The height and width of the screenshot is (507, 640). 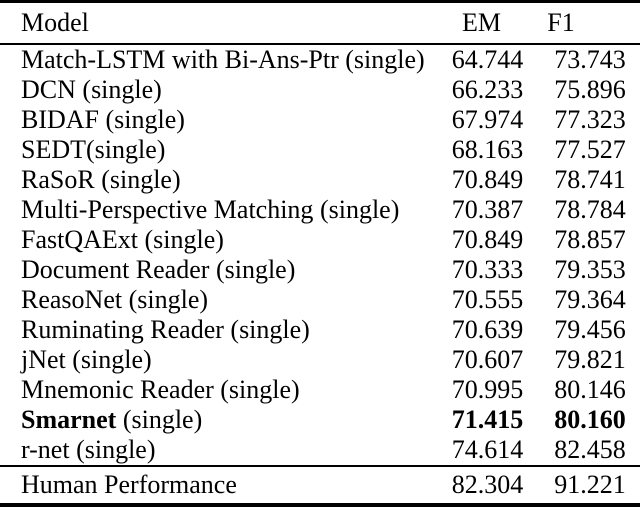 What do you see at coordinates (590, 484) in the screenshot?
I see `footer-f1-value: 91.221` at bounding box center [590, 484].